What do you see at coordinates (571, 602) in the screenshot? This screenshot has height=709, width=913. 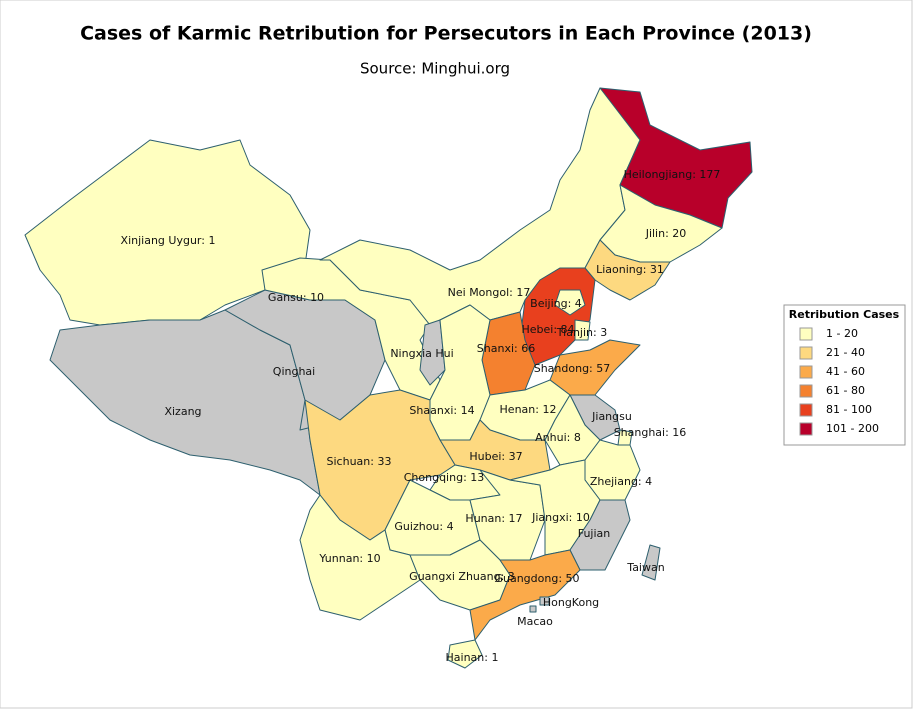 I see `region-label: HongKong` at bounding box center [571, 602].